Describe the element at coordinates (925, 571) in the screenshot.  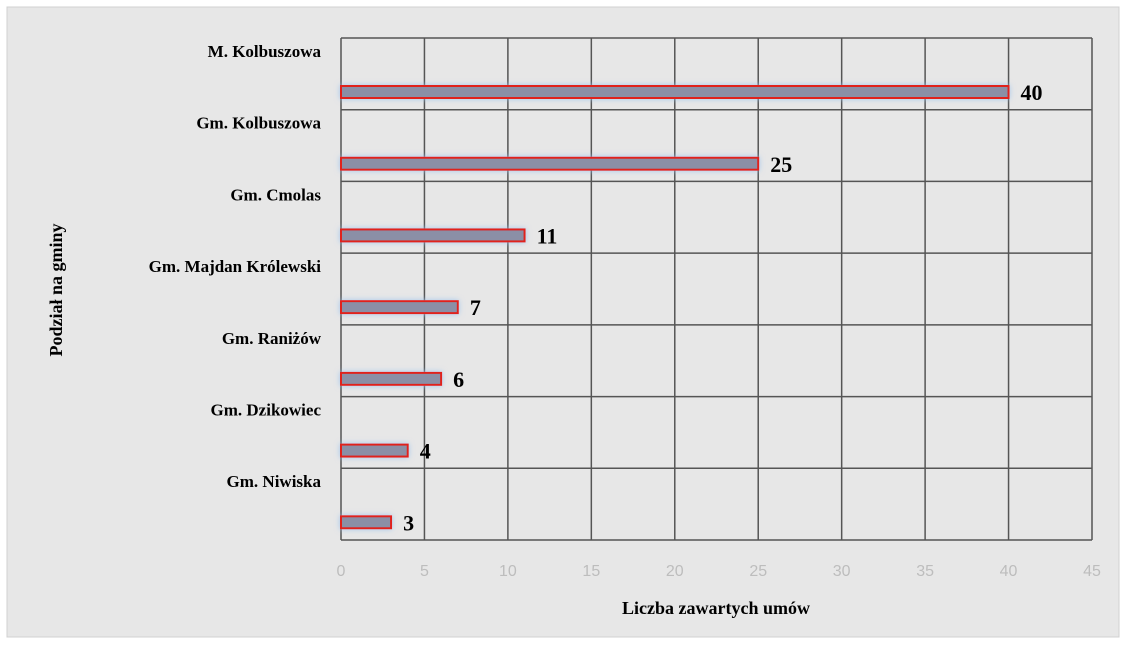
I see `x-tick-label: 35` at that location.